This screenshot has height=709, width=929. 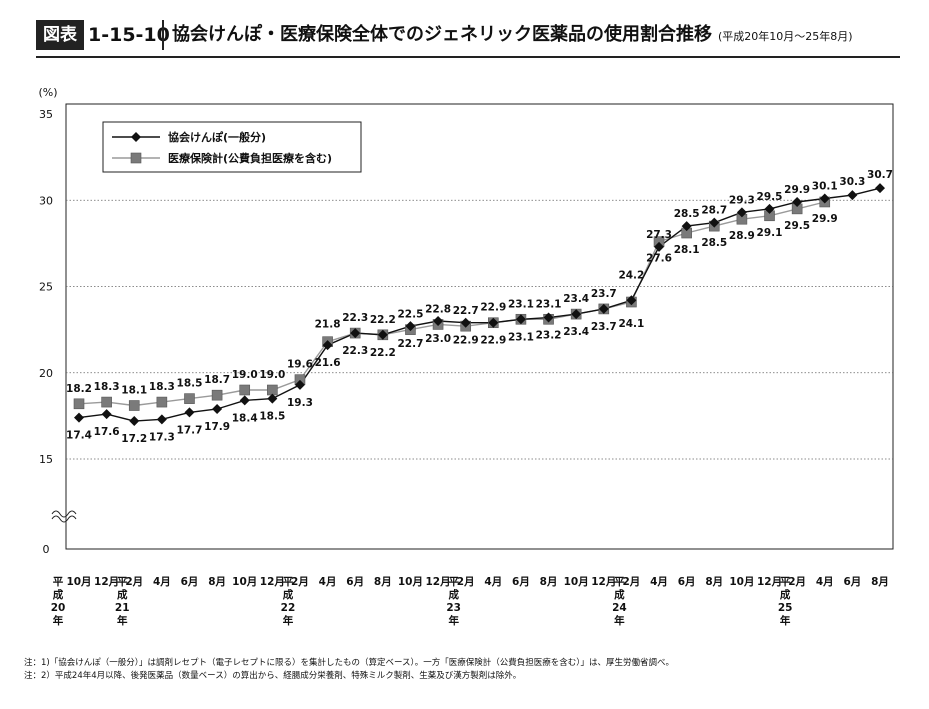 I want to click on data-label-kyoukai-kenpo: 17.6, so click(x=107, y=432).